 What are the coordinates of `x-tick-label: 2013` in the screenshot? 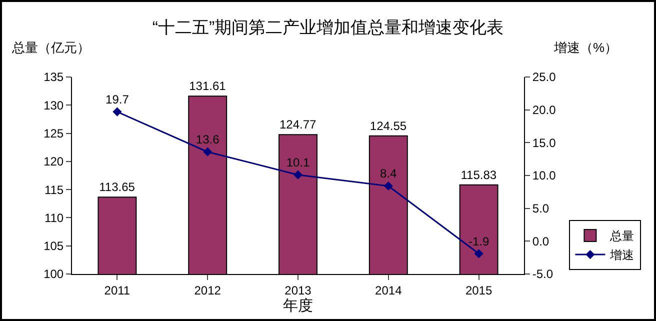 It's located at (298, 290).